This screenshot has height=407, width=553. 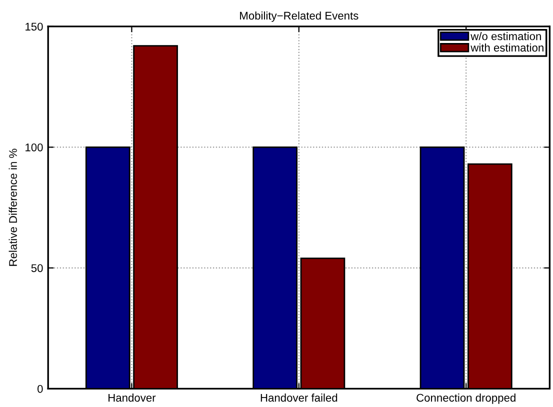 What do you see at coordinates (299, 16) in the screenshot?
I see `chart-title: Mobility−Related Events` at bounding box center [299, 16].